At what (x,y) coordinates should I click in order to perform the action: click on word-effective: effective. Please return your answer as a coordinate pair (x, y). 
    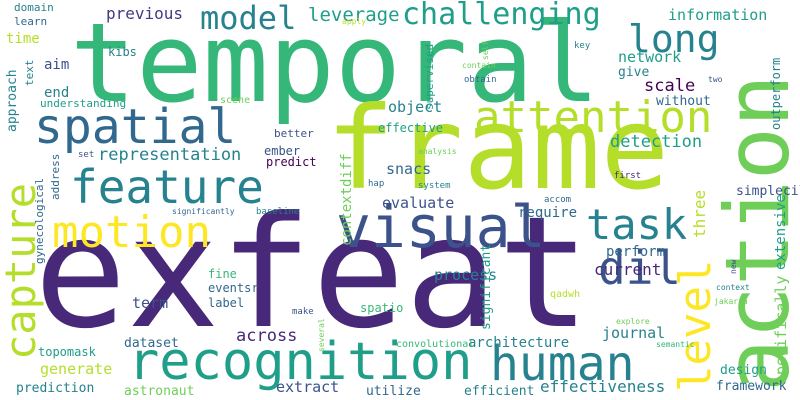
    Looking at the image, I should click on (411, 128).